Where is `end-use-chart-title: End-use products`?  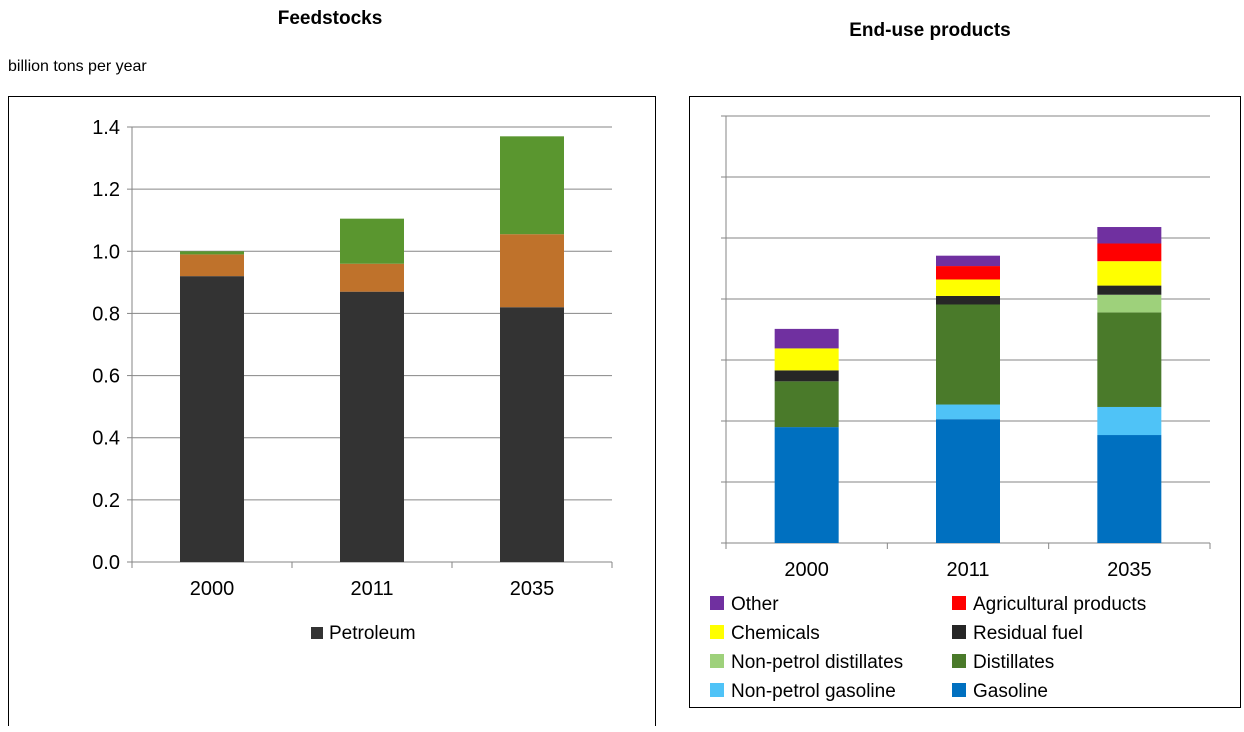
end-use-chart-title: End-use products is located at coordinates (930, 30).